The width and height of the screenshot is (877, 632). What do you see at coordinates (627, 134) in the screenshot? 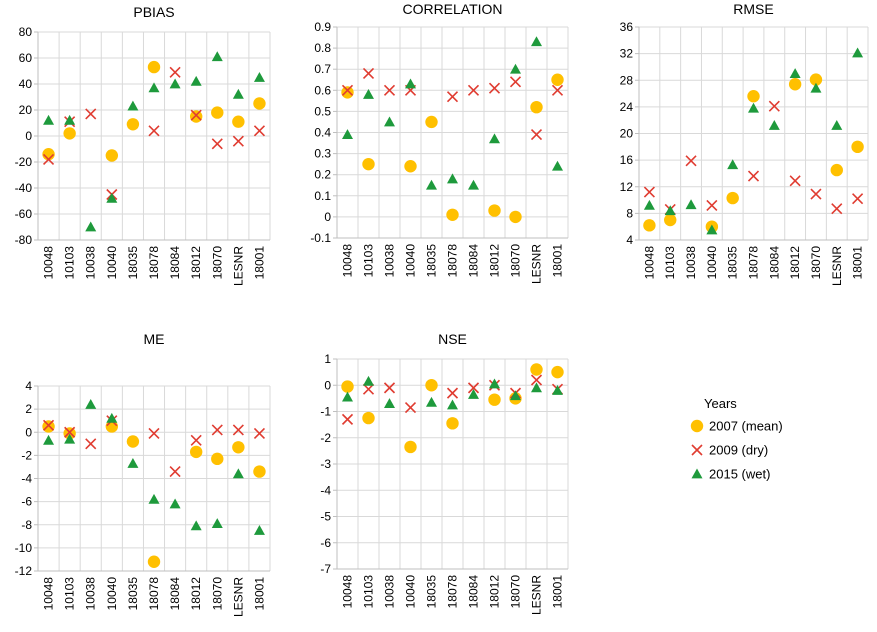
I see `y-tick-label: 20` at bounding box center [627, 134].